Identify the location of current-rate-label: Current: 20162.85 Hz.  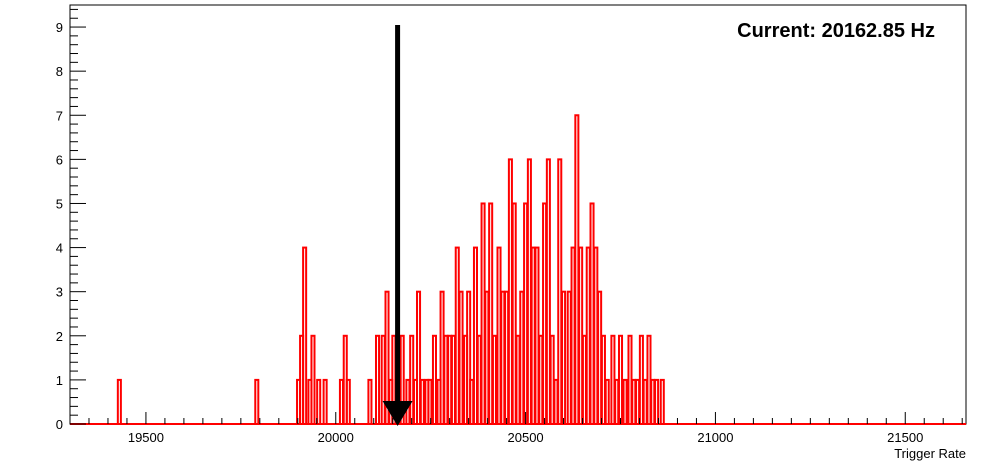
(836, 31).